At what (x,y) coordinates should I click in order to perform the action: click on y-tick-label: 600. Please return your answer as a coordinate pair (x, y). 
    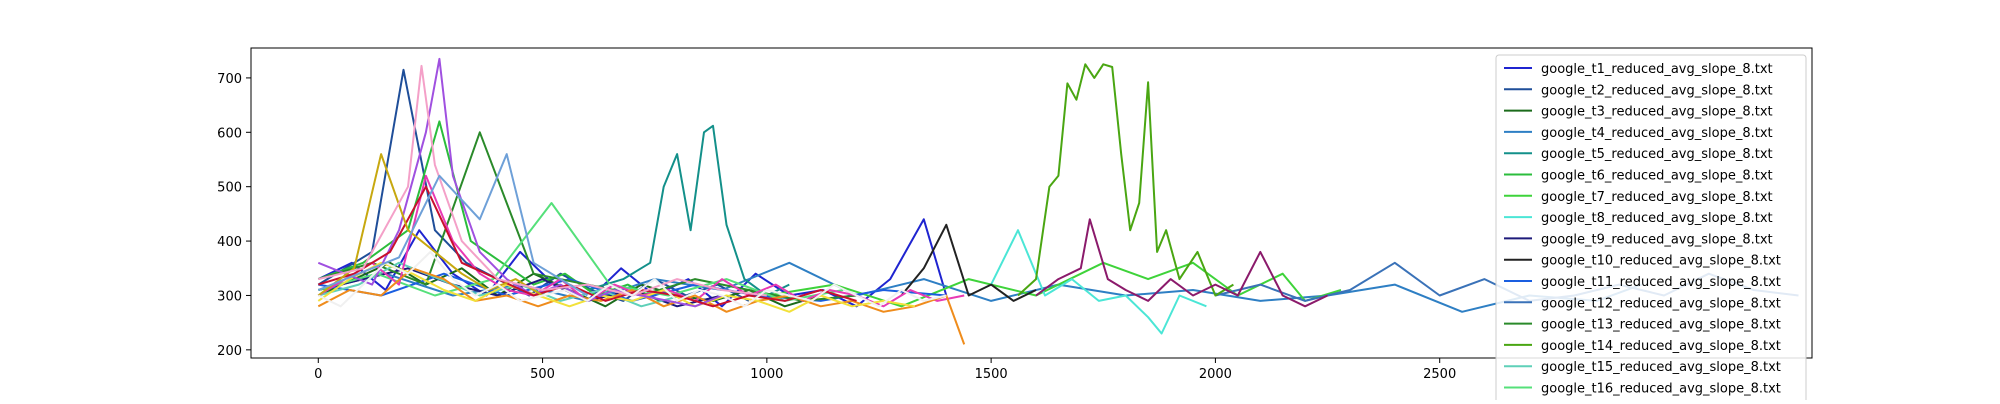
    Looking at the image, I should click on (229, 133).